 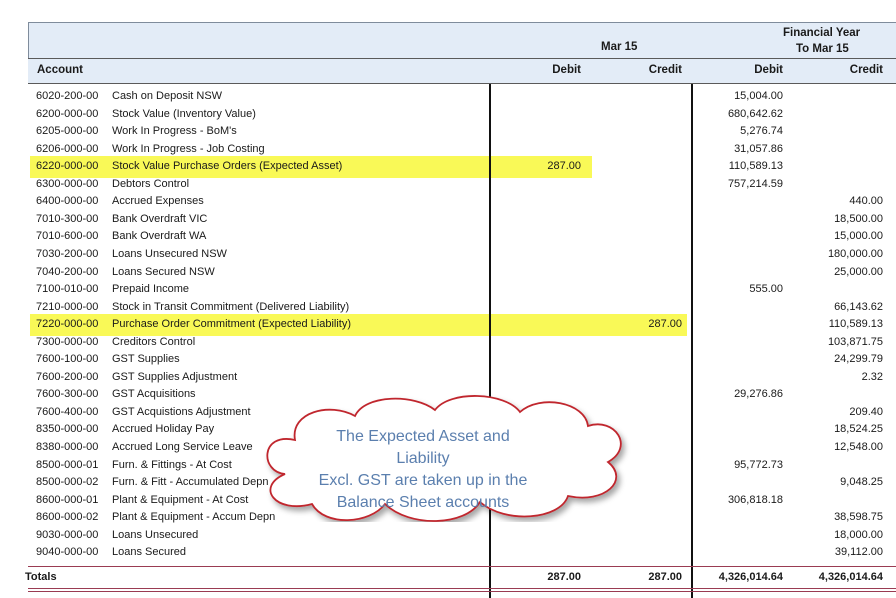 What do you see at coordinates (149, 552) in the screenshot?
I see `account-name: Loans Secured` at bounding box center [149, 552].